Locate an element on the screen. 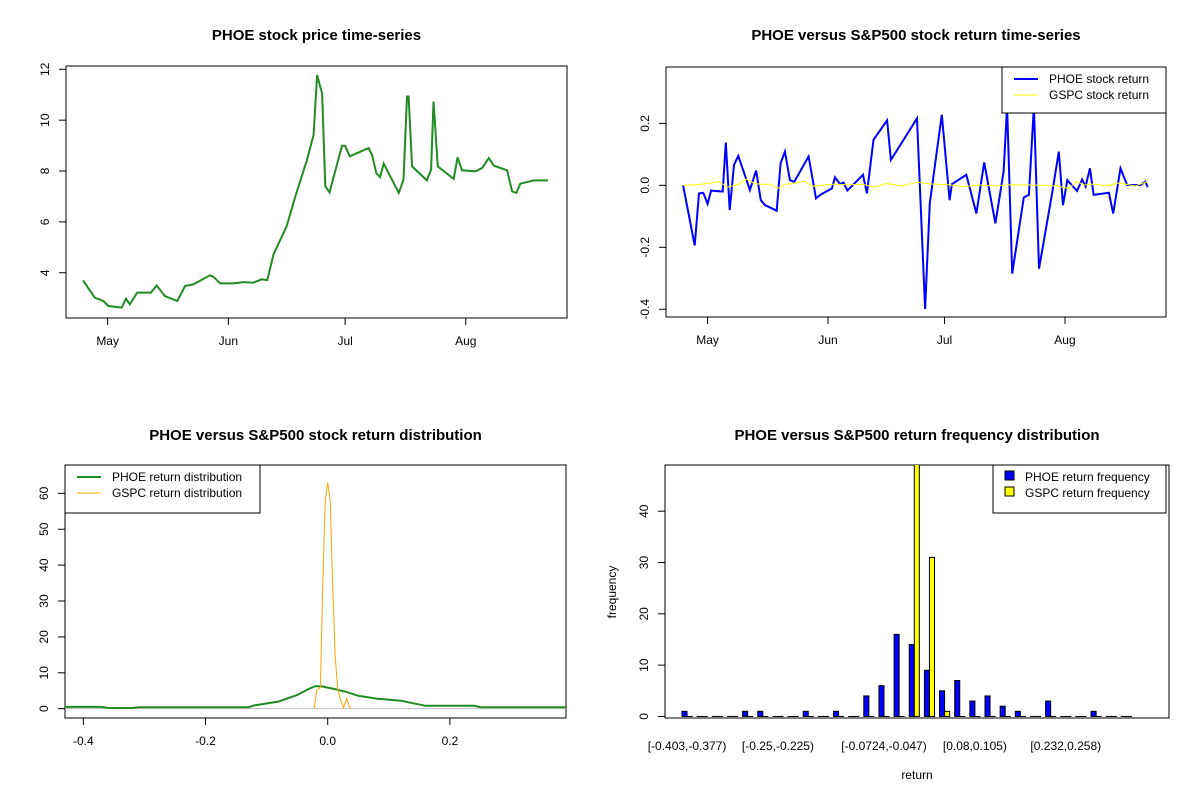  x-tick-label: 0.2 is located at coordinates (450, 741).